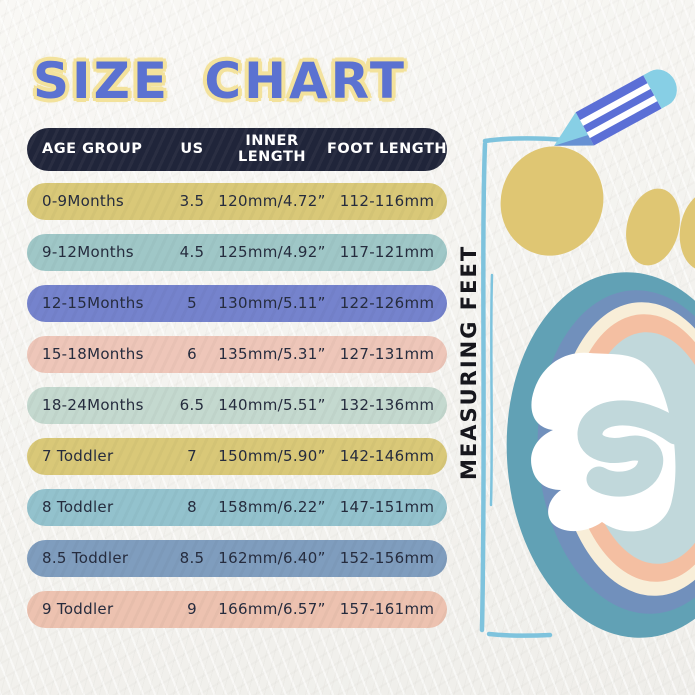 The height and width of the screenshot is (695, 695). I want to click on table-row: 12-15Months 5 130mm/5.11” 122-126mm, so click(237, 303).